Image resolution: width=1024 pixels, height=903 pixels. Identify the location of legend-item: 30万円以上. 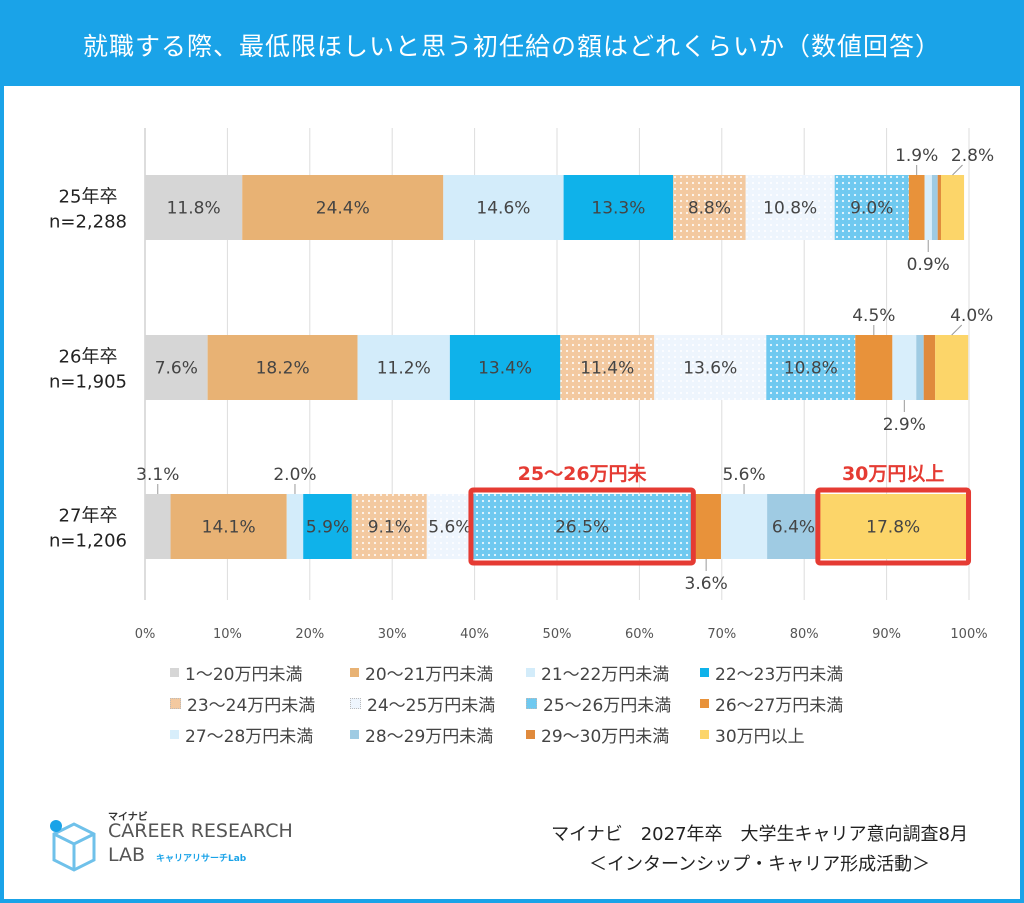
(752, 734).